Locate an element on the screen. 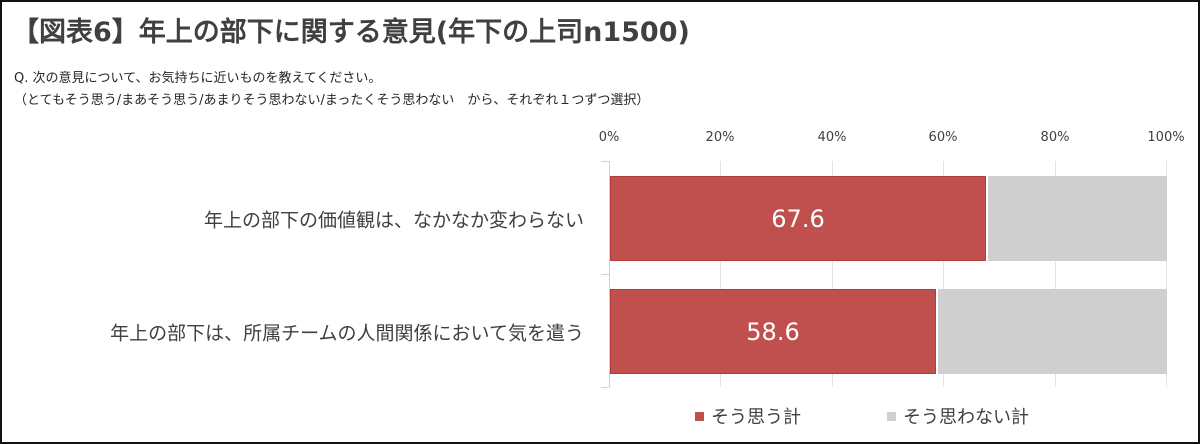 Image resolution: width=1200 pixels, height=444 pixels. category-label: 年上の部下の価値観は、なかなか変わらない is located at coordinates (393, 220).